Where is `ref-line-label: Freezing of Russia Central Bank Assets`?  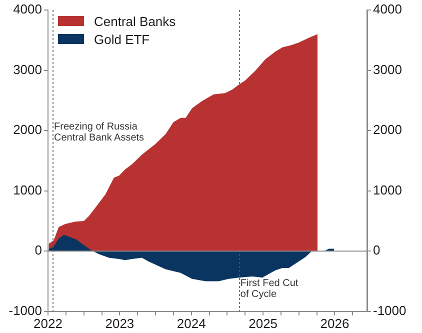 ref-line-label: Freezing of Russia Central Bank Assets is located at coordinates (99, 132).